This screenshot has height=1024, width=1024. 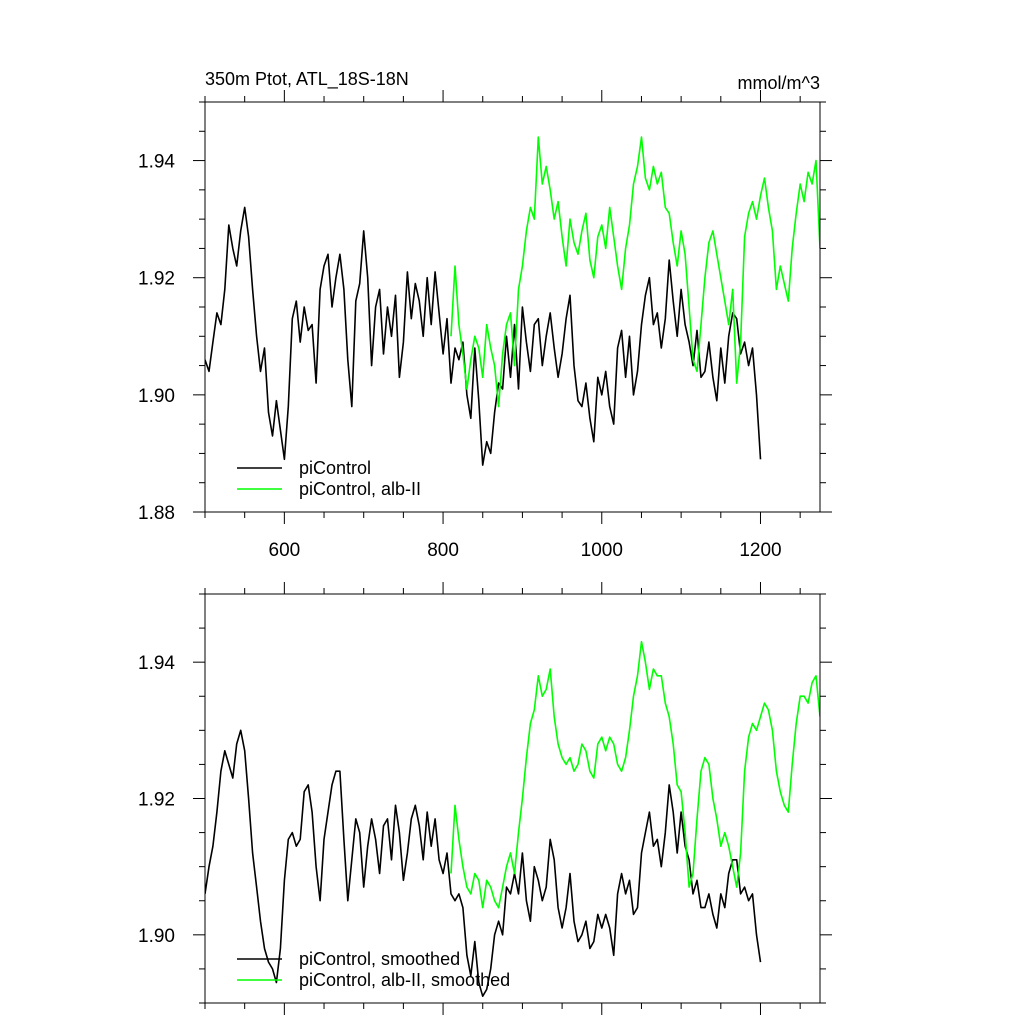 What do you see at coordinates (602, 550) in the screenshot?
I see `x-tick-label: 1000` at bounding box center [602, 550].